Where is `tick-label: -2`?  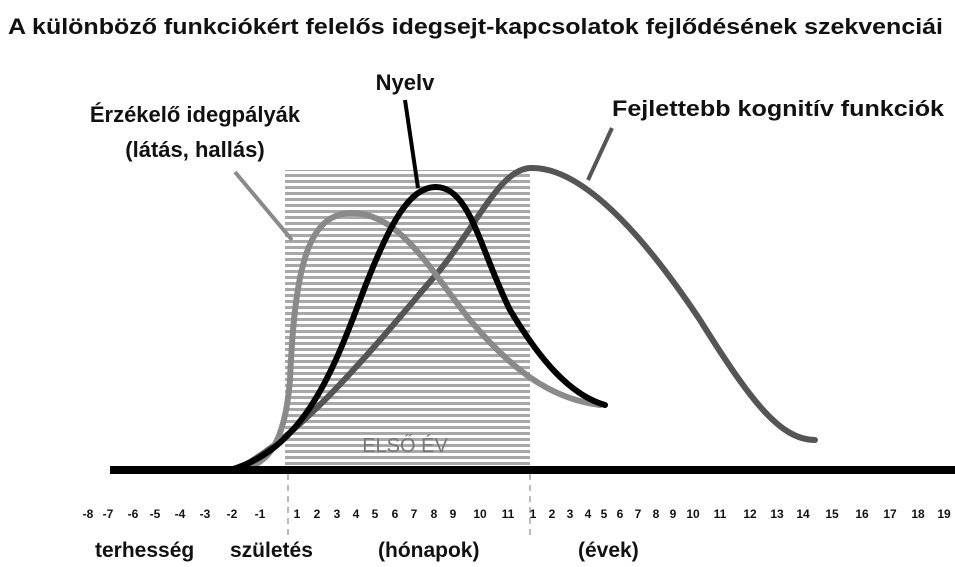 tick-label: -2 is located at coordinates (232, 514).